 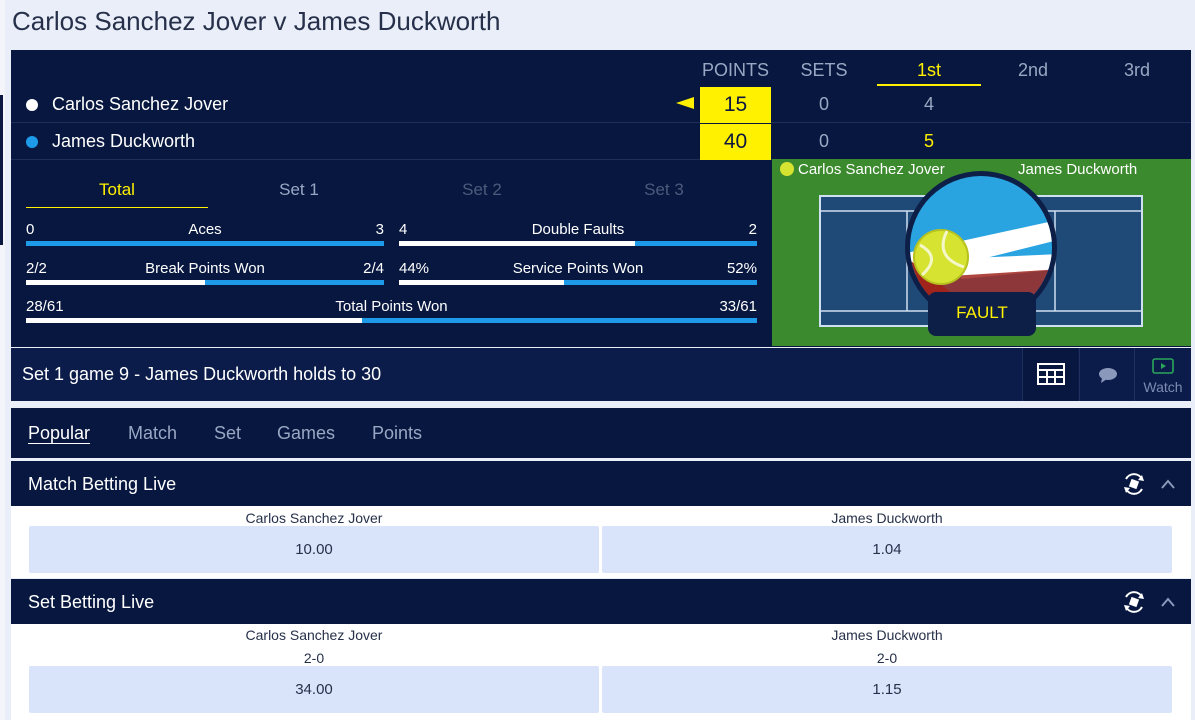 What do you see at coordinates (738, 306) in the screenshot?
I see `stat-total-points-right: 33/61` at bounding box center [738, 306].